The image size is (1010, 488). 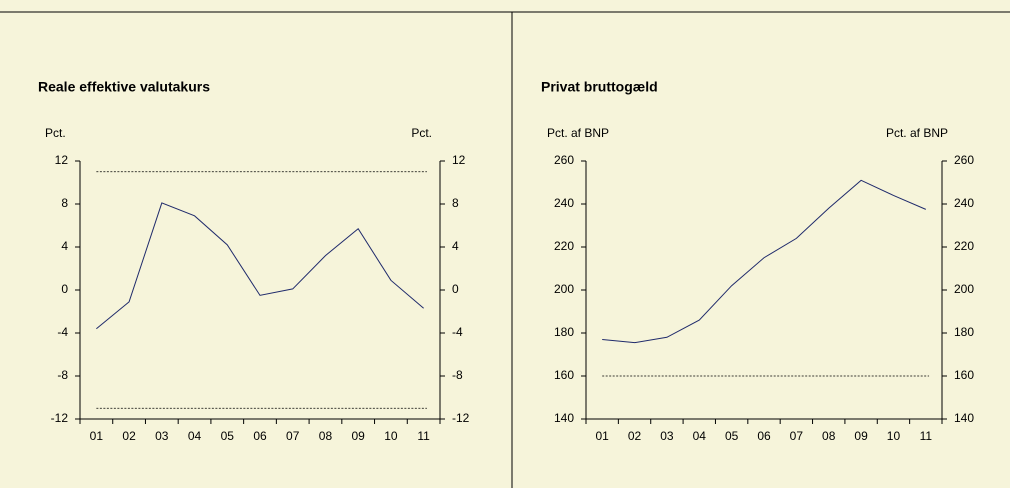 What do you see at coordinates (578, 133) in the screenshot?
I see `y-axis-label: Pct. af BNP` at bounding box center [578, 133].